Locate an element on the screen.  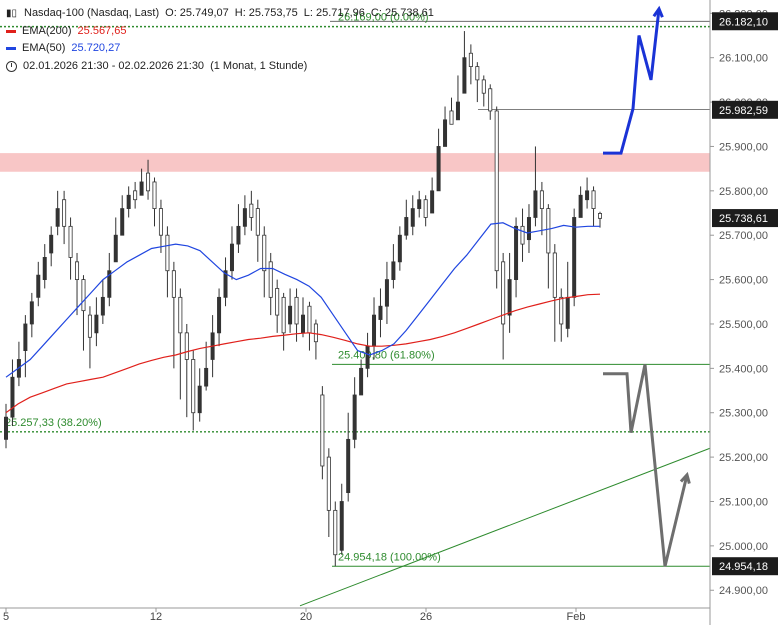
y-tick-label: 25.000,00 is located at coordinates (743, 547).